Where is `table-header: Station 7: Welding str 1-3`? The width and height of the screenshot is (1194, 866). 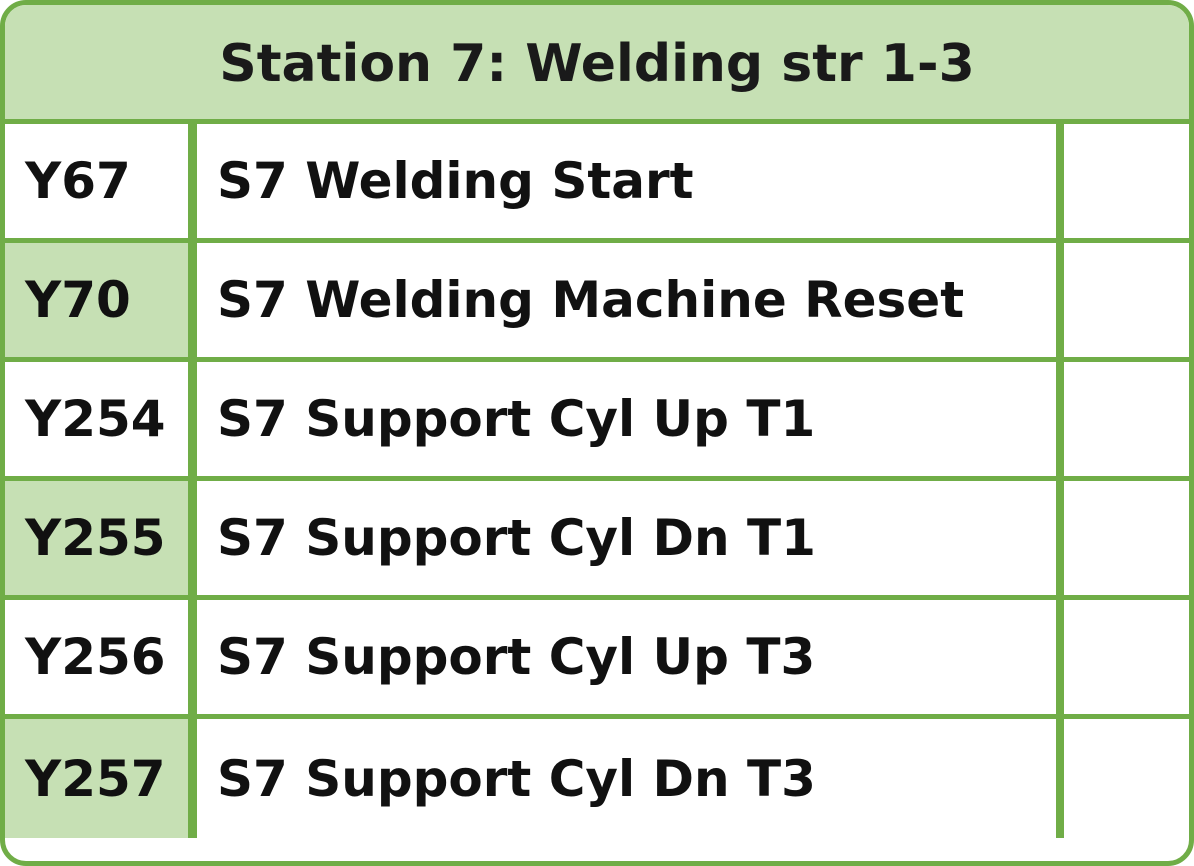
table-header: Station 7: Welding str 1-3 is located at coordinates (597, 64).